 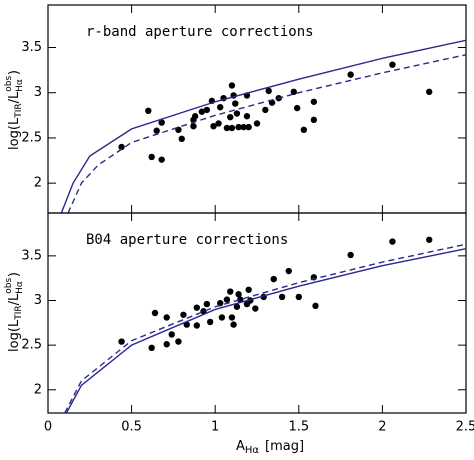 What do you see at coordinates (382, 427) in the screenshot?
I see `x-tick-label: 2` at bounding box center [382, 427].